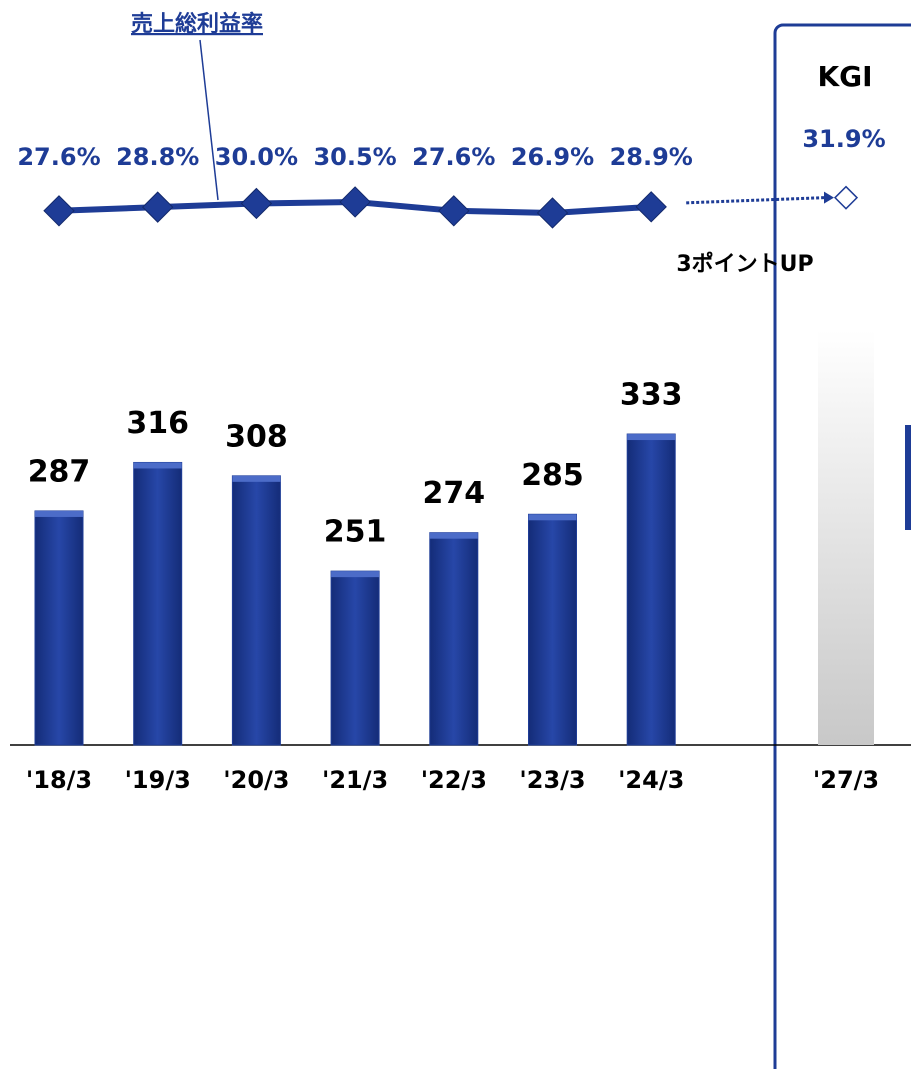 The height and width of the screenshot is (1069, 911). Describe the element at coordinates (355, 532) in the screenshot. I see `data-label: 251` at that location.